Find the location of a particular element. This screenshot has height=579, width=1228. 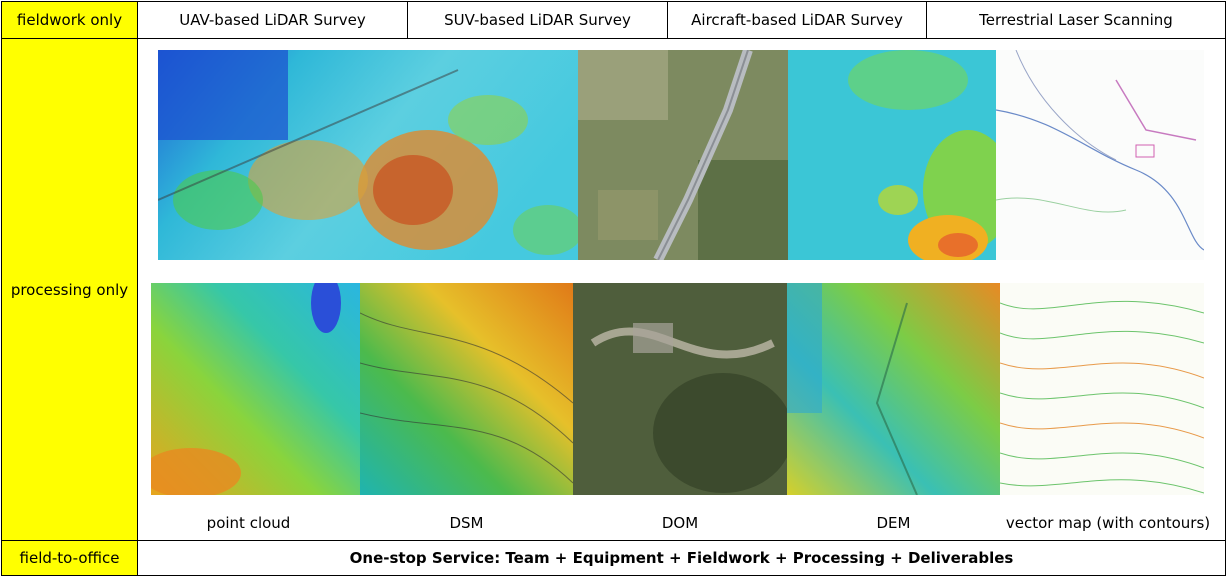

service-uav-lidar: UAV-based LiDAR Survey is located at coordinates (272, 20).